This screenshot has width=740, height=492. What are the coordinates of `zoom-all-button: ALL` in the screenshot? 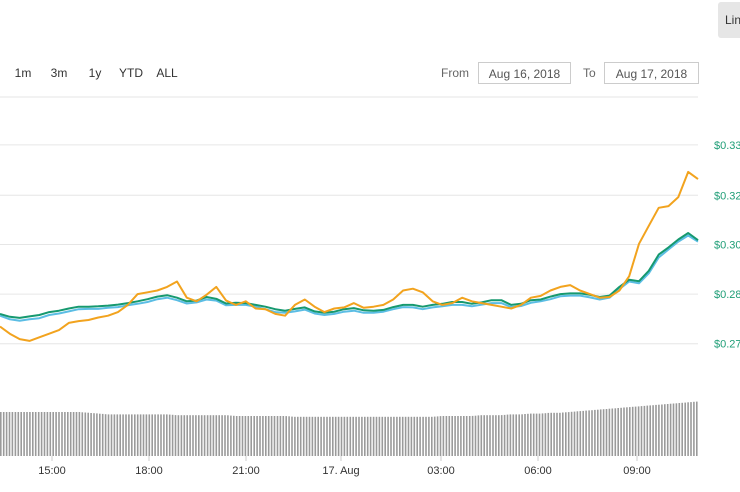 It's located at (167, 73).